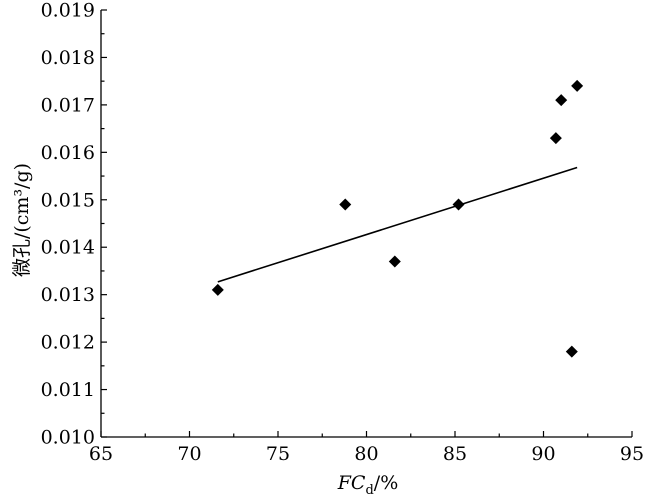 The height and width of the screenshot is (500, 650). I want to click on trend-line-group, so click(397, 224).